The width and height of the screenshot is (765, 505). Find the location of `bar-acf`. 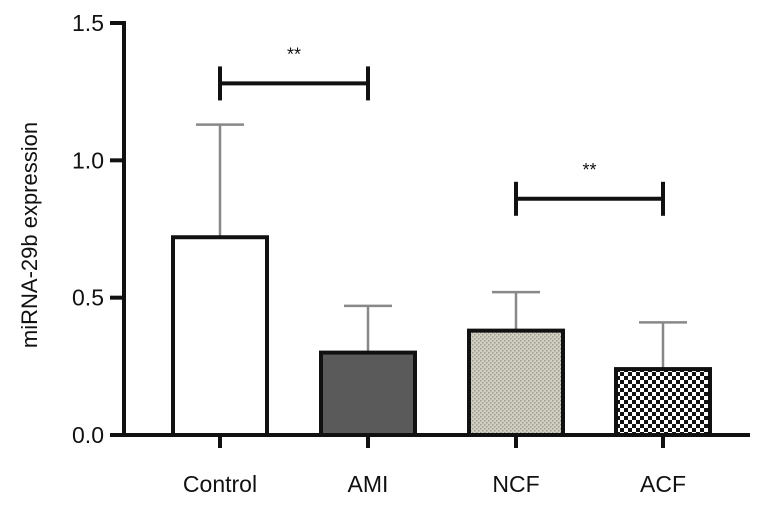

bar-acf is located at coordinates (663, 402).